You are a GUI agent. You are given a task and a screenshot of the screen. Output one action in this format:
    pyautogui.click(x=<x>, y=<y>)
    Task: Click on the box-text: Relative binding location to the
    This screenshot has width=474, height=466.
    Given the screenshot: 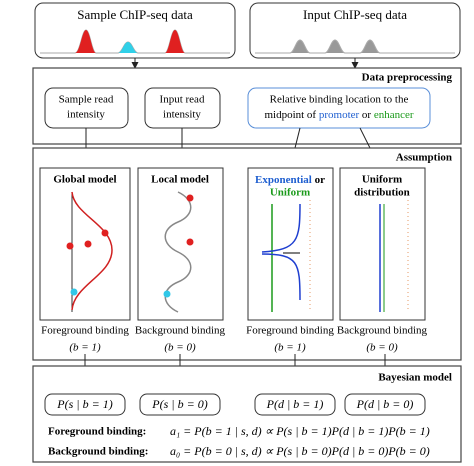 What is the action you would take?
    pyautogui.click(x=339, y=100)
    